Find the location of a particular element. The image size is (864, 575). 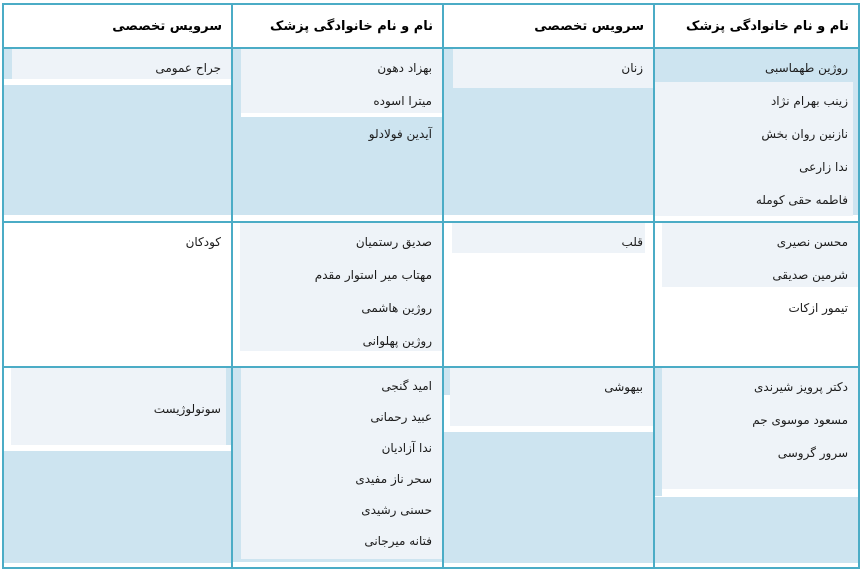

cell-group2-specialty-left: کودکان is located at coordinates (117, 294).